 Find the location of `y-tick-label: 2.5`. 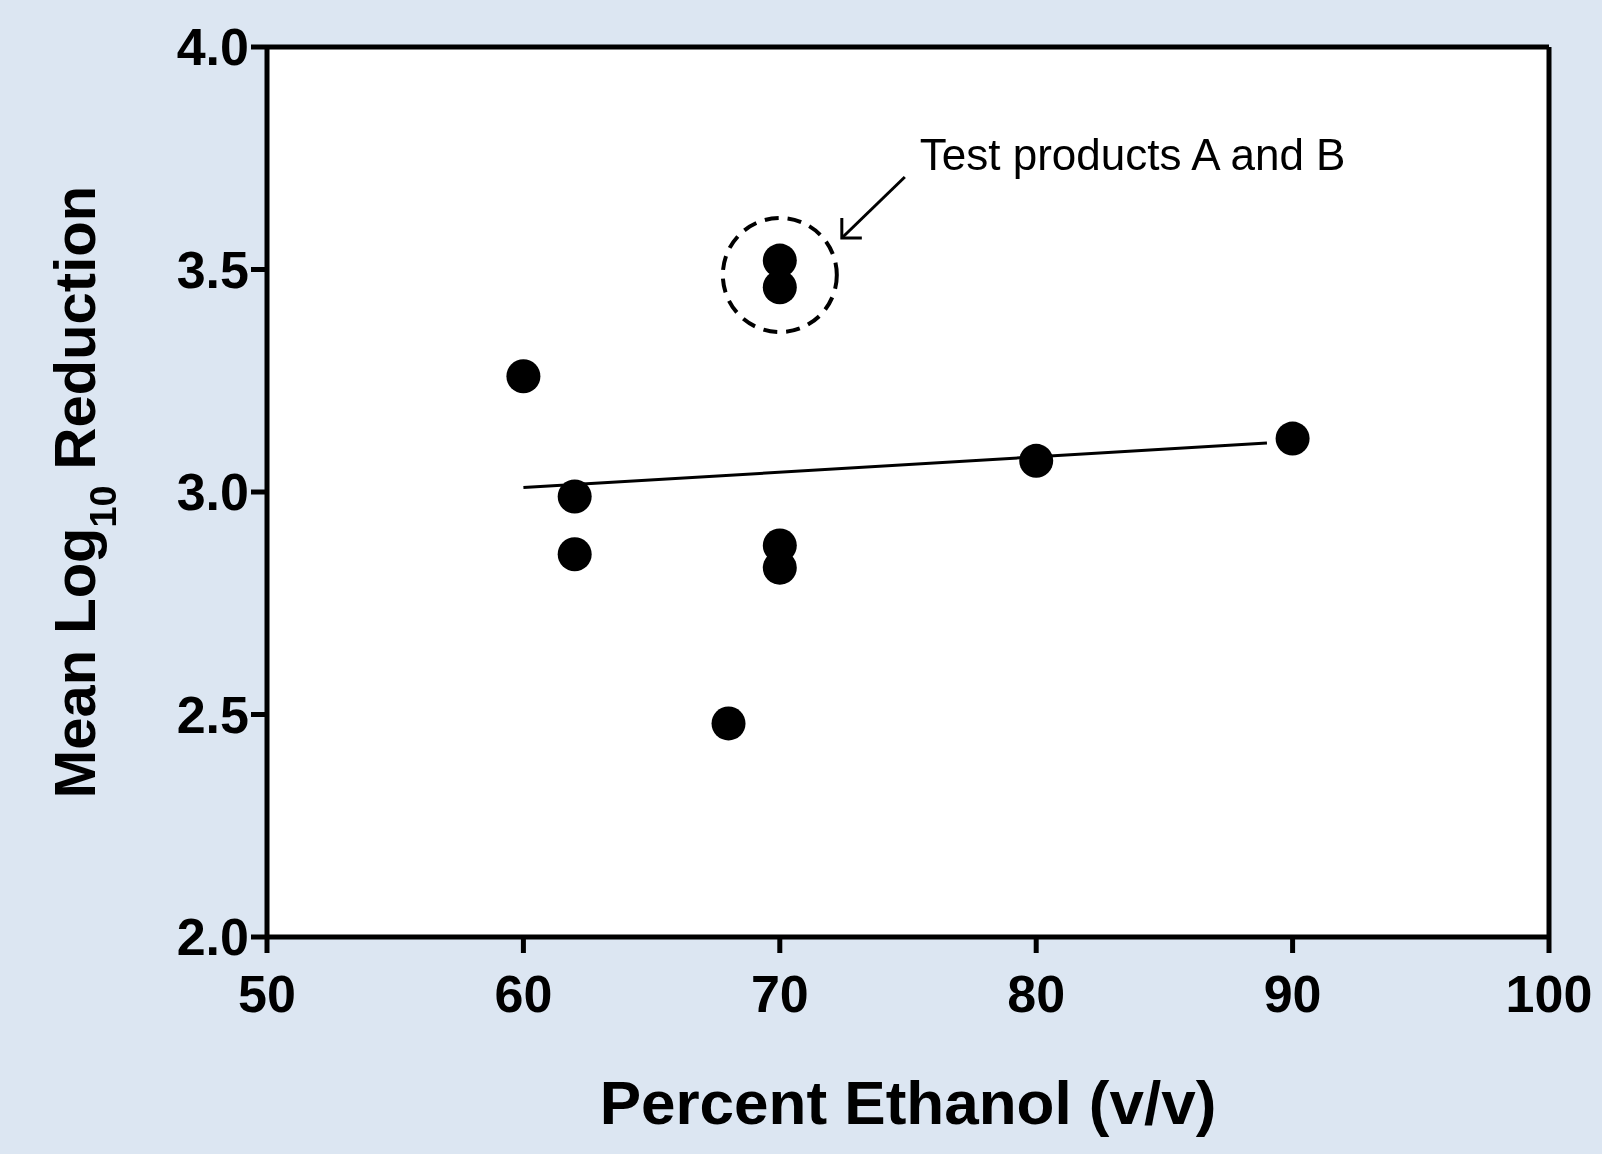

y-tick-label: 2.5 is located at coordinates (212, 714).